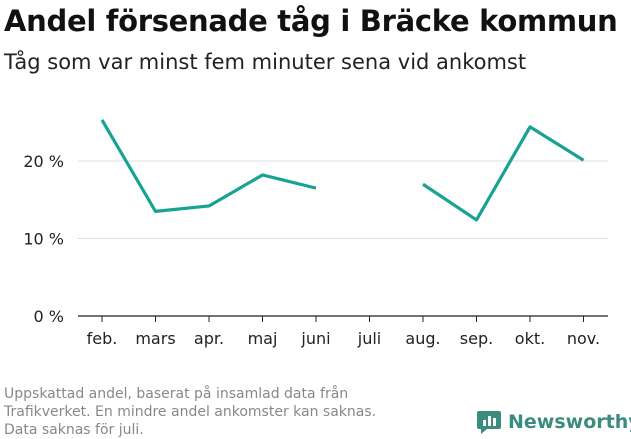 The height and width of the screenshot is (439, 631). What do you see at coordinates (311, 21) in the screenshot?
I see `chart-title: Andel försenade tåg i Bräcke kommun` at bounding box center [311, 21].